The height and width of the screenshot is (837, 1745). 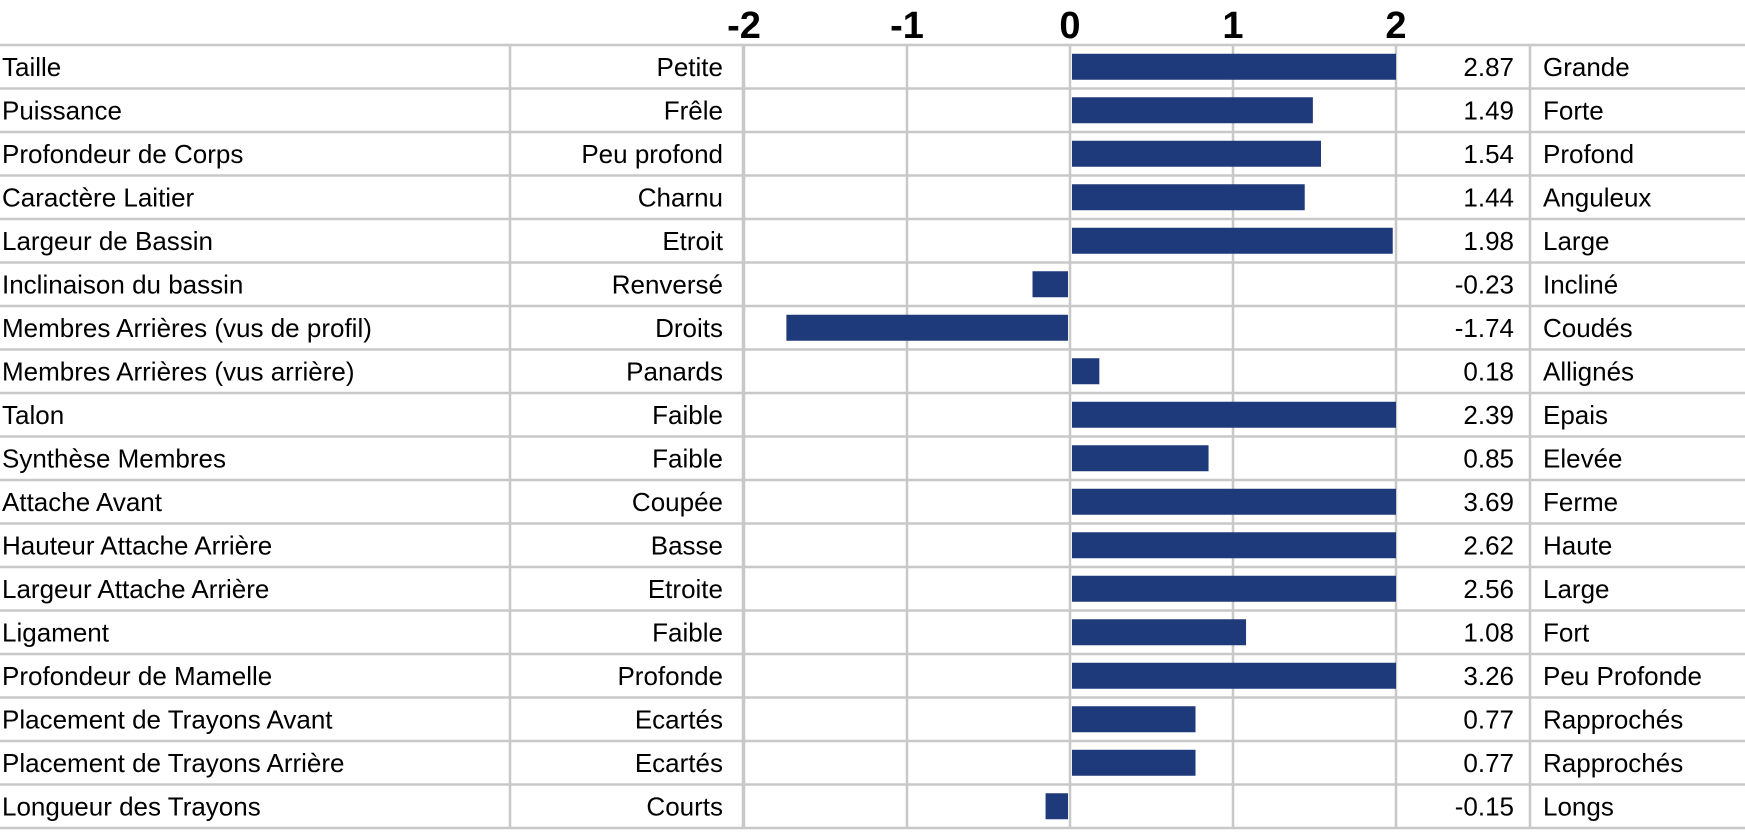 What do you see at coordinates (1583, 458) in the screenshot?
I see `high-pole-label: Elevée` at bounding box center [1583, 458].